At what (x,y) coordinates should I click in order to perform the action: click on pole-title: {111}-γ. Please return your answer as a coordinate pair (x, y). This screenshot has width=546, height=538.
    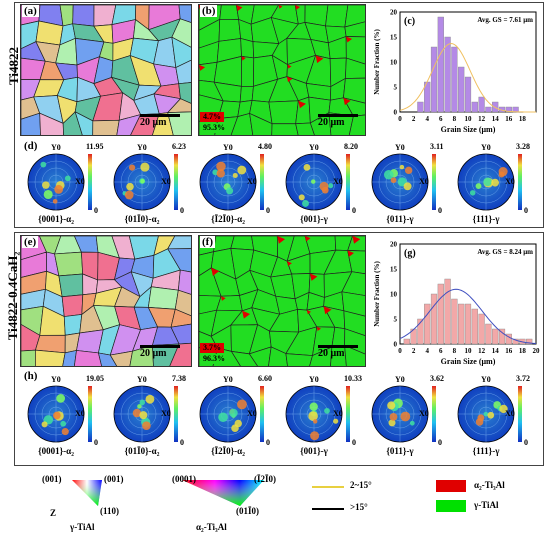
    Looking at the image, I should click on (486, 219).